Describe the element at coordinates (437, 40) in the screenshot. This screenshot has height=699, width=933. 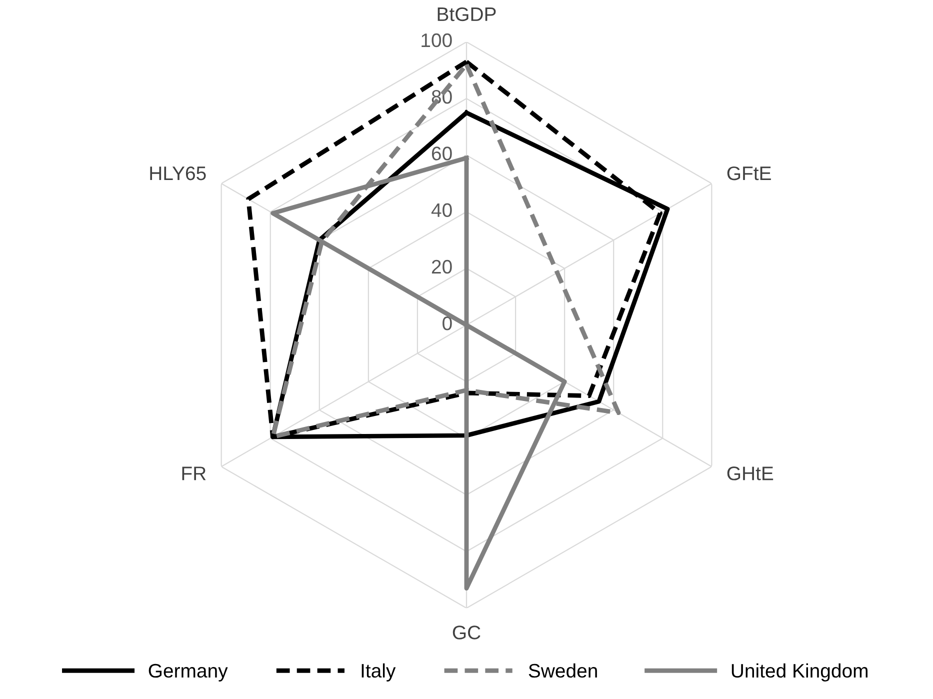
I see `y-tick-label: 100` at that location.